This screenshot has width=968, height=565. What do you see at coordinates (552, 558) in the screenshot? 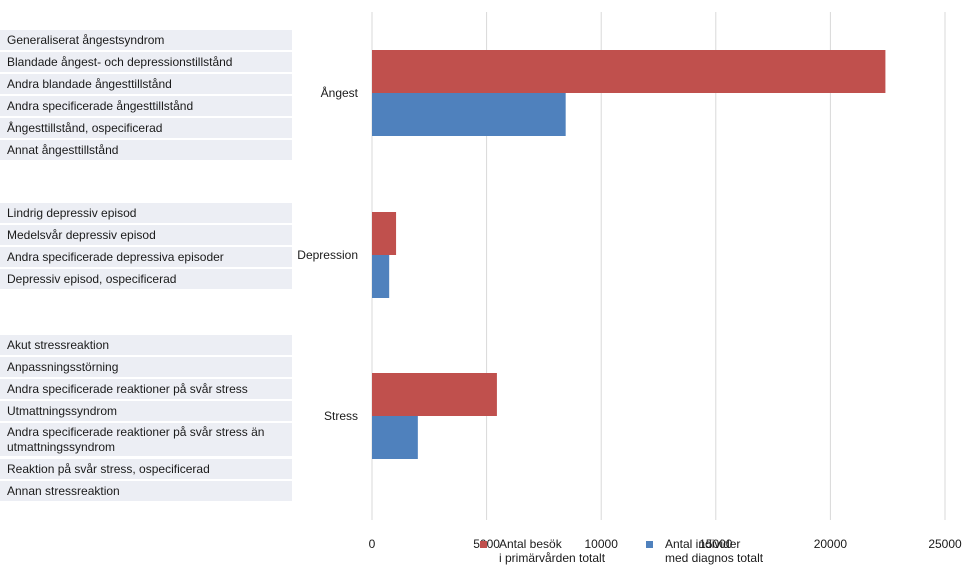
I see `legend-label-line: i primärvården totalt` at bounding box center [552, 558].